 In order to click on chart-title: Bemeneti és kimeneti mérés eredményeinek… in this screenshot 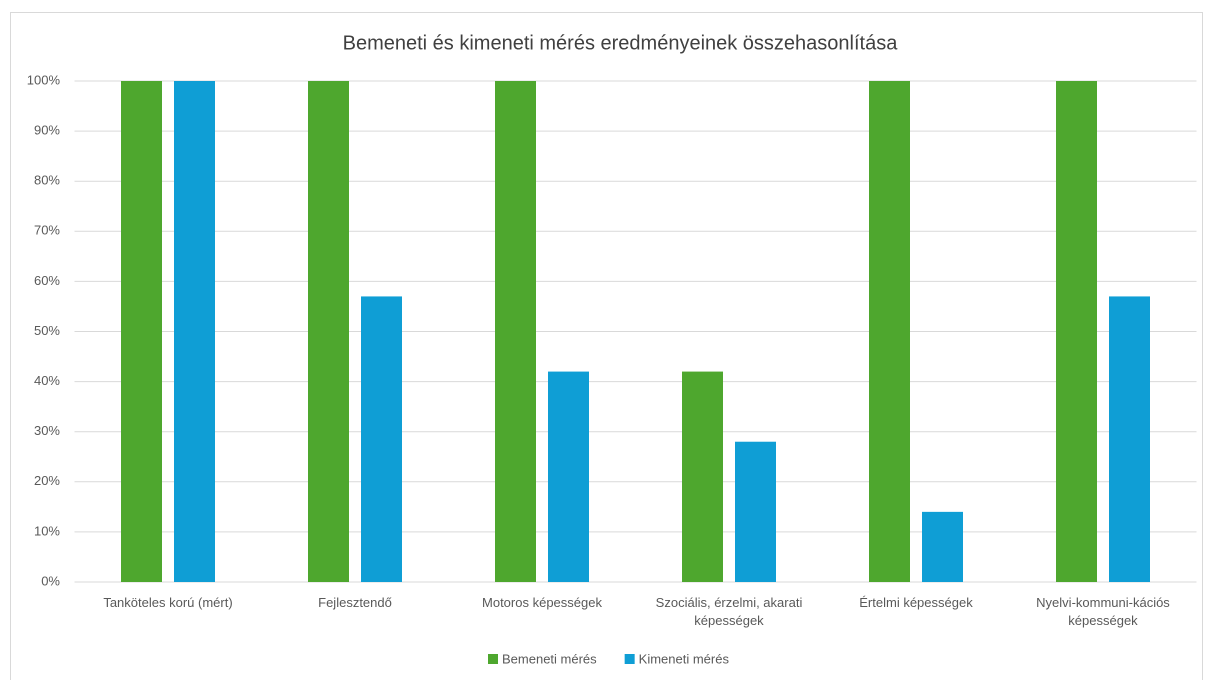, I will do `click(621, 43)`.